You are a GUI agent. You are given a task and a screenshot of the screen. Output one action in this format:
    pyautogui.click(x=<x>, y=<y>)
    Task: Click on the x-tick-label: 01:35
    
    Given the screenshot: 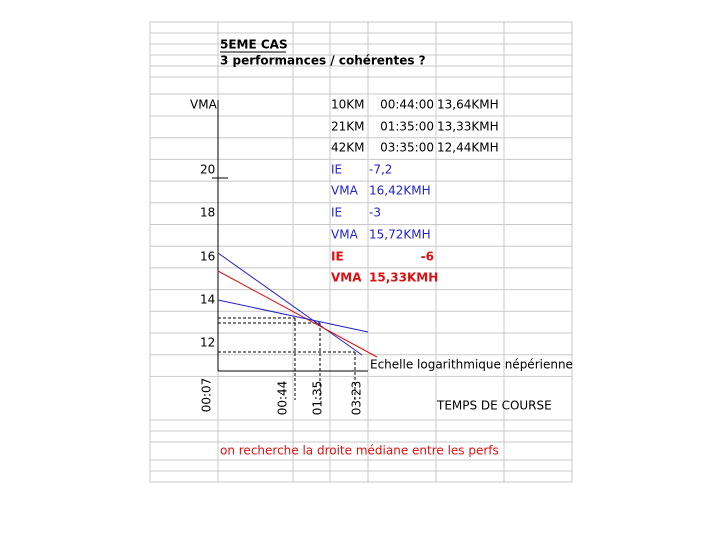 What is the action you would take?
    pyautogui.click(x=318, y=398)
    